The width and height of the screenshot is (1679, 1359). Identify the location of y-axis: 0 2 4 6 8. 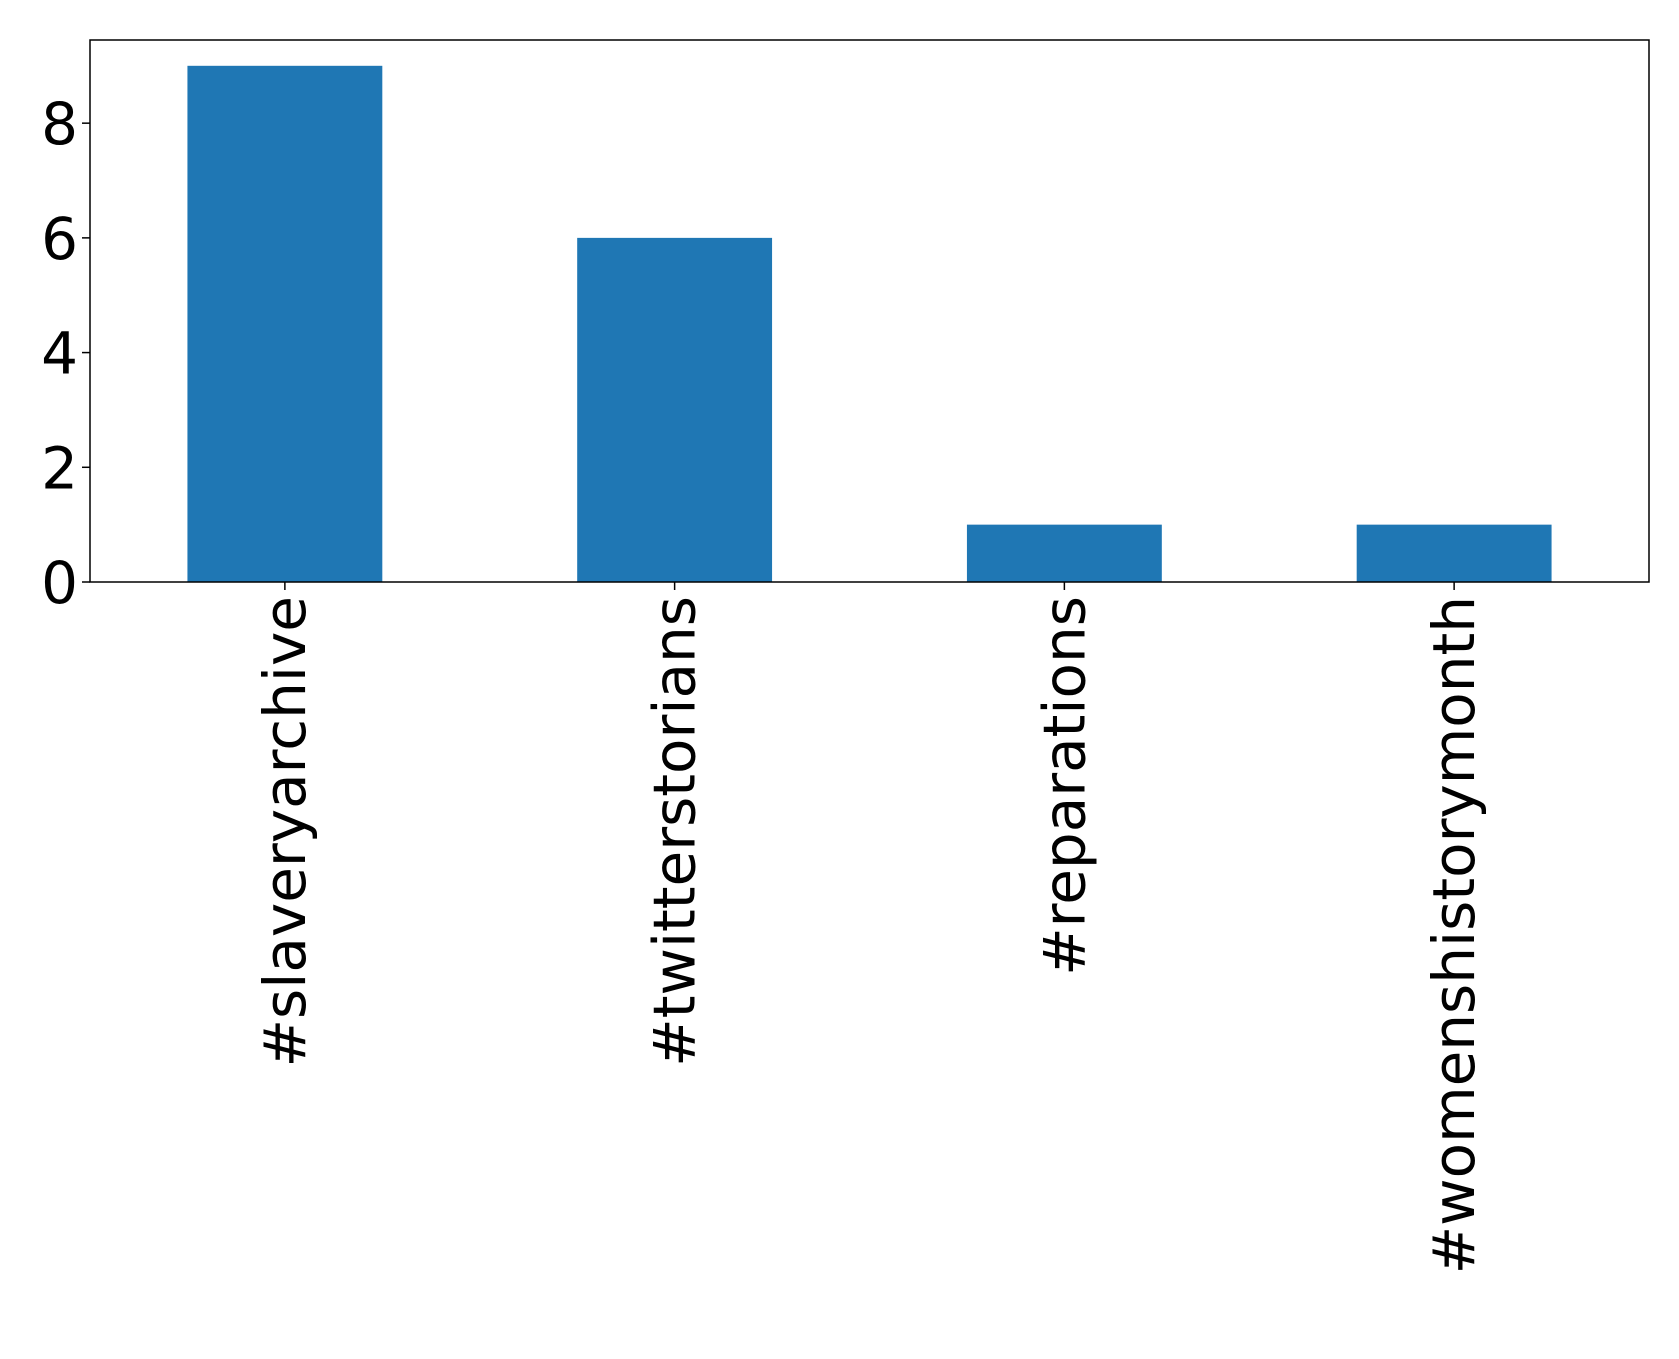
(65, 353).